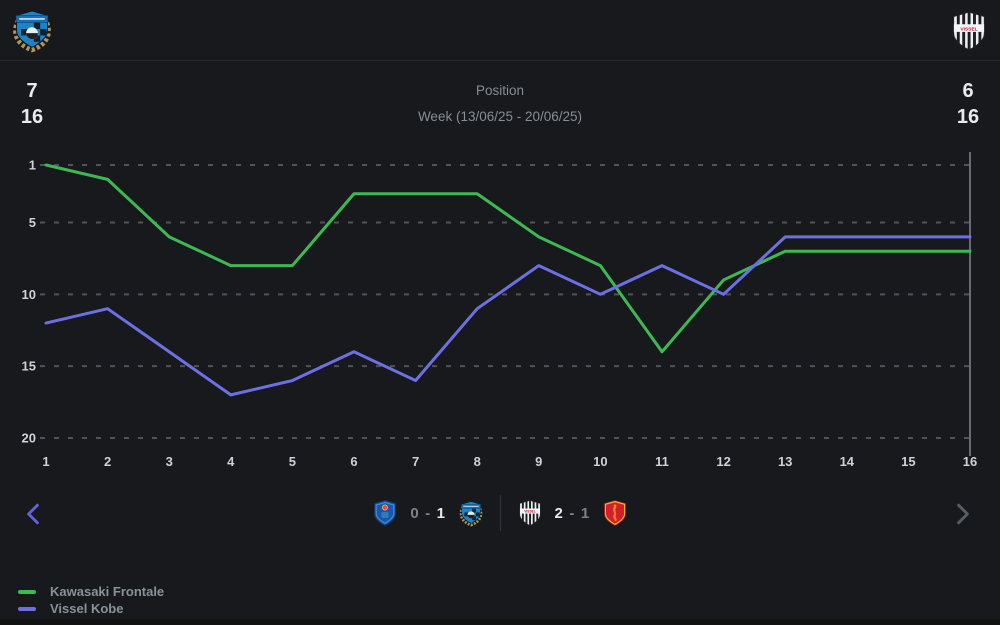  I want to click on match-divider, so click(500, 513).